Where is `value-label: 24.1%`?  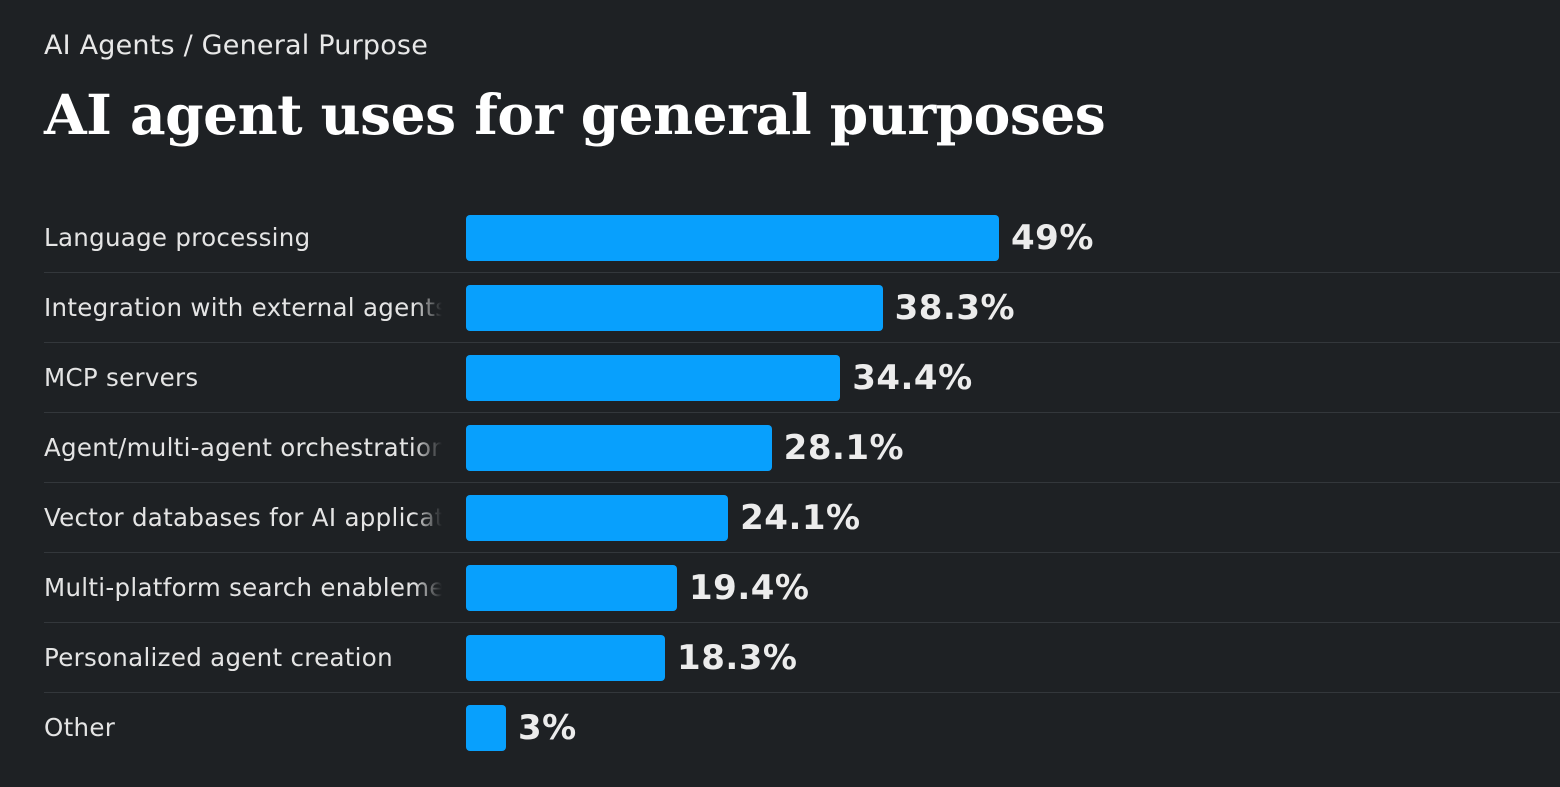 value-label: 24.1% is located at coordinates (800, 518).